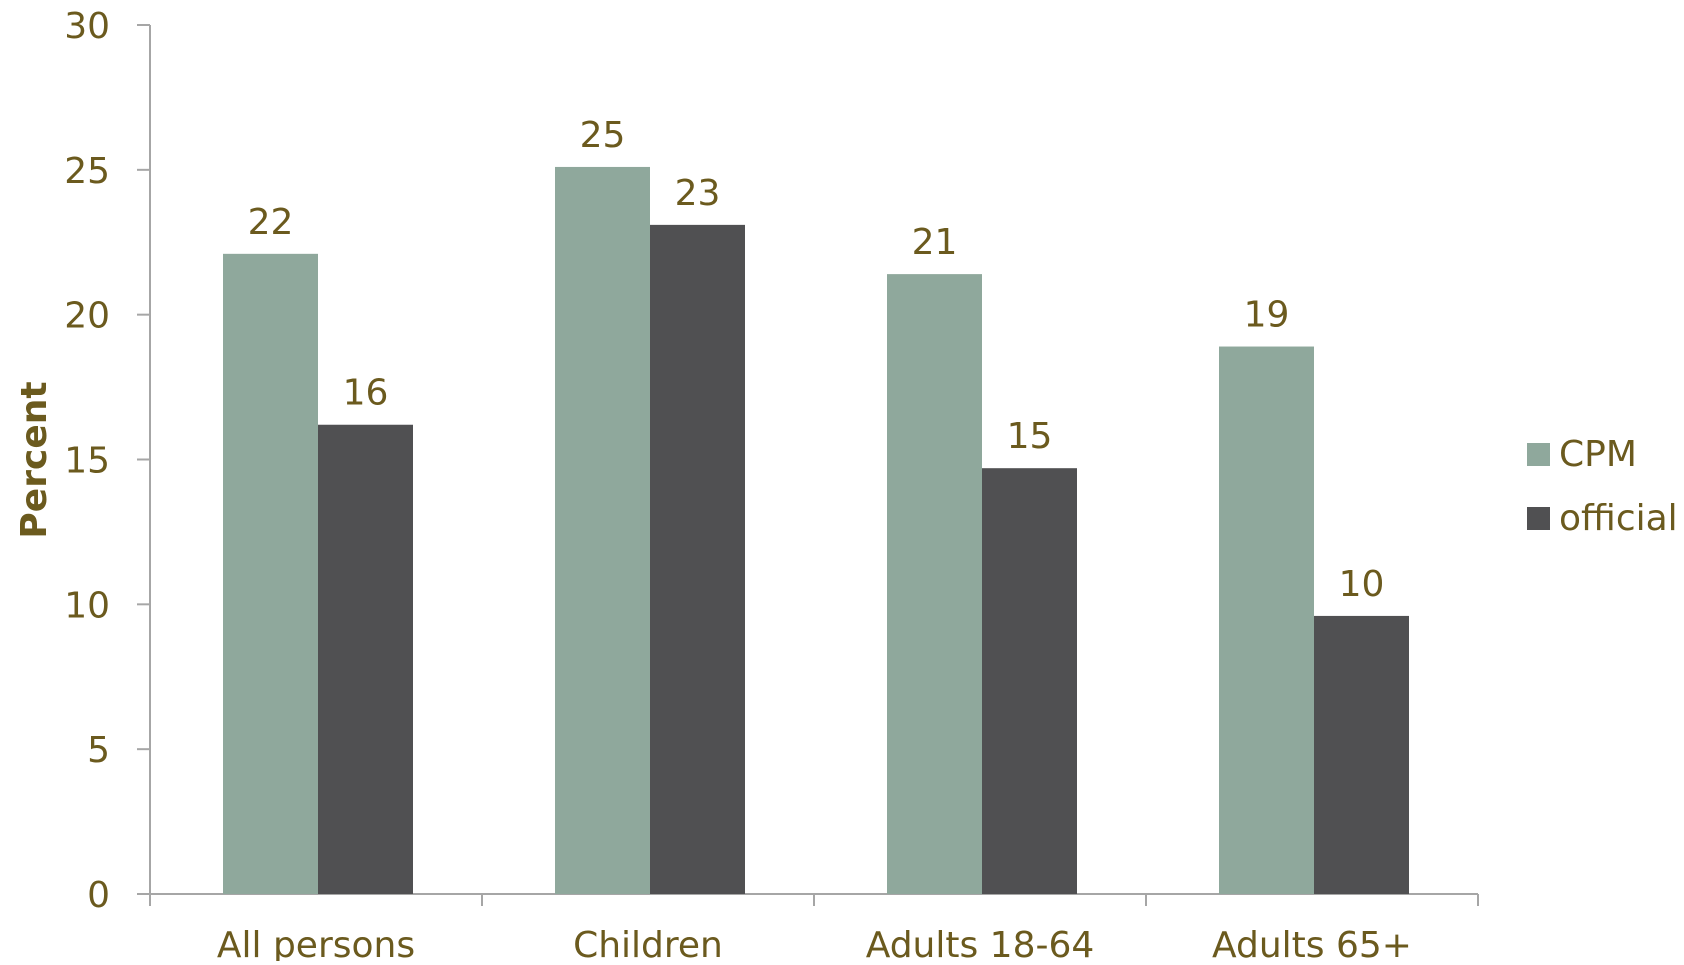 The image size is (1684, 965). What do you see at coordinates (87, 461) in the screenshot?
I see `y-tick-label: 15` at bounding box center [87, 461].